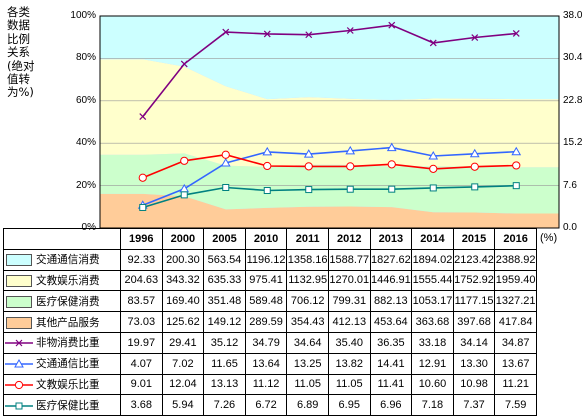 This screenshot has height=416, width=584. What do you see at coordinates (141, 280) in the screenshot?
I see `table-cell: 204.63` at bounding box center [141, 280].